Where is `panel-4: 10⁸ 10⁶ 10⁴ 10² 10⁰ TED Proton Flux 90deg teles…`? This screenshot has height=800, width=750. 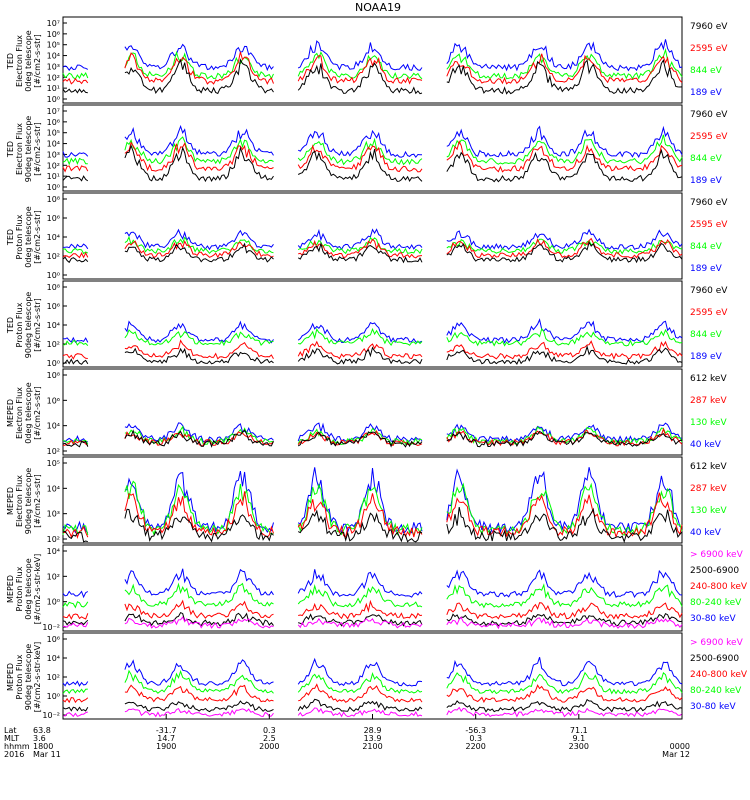
panel-4: 10⁸ 10⁶ 10⁴ 10² 10⁰ TED Proton Flux 90deg teles… is located at coordinates (367, 324).